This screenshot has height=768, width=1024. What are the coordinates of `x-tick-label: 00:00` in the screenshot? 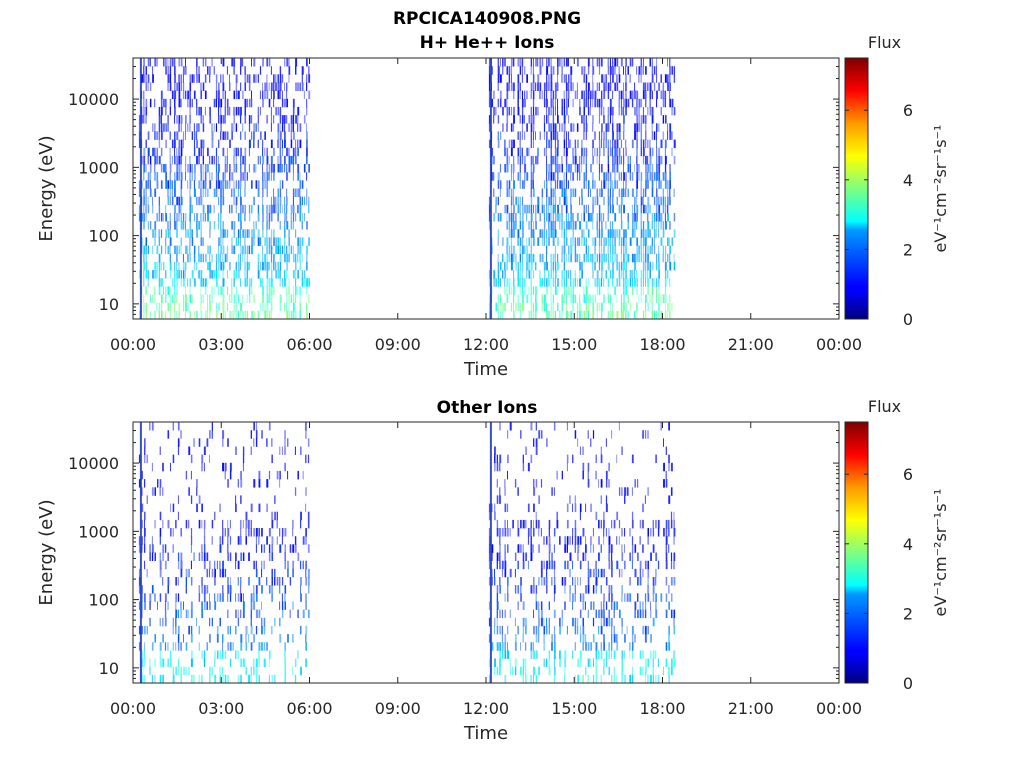 It's located at (133, 708).